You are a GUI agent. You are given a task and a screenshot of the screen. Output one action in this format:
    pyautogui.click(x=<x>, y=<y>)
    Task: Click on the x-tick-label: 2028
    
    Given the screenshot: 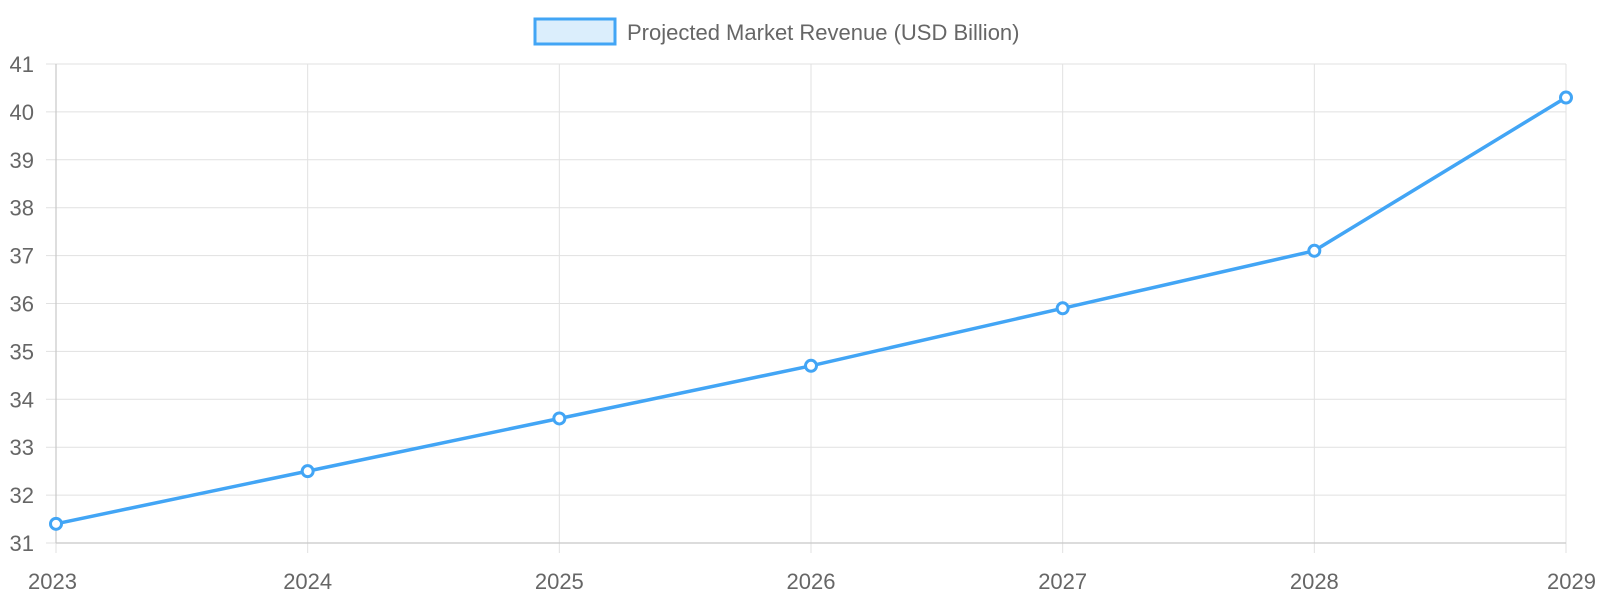 What is the action you would take?
    pyautogui.click(x=1314, y=581)
    